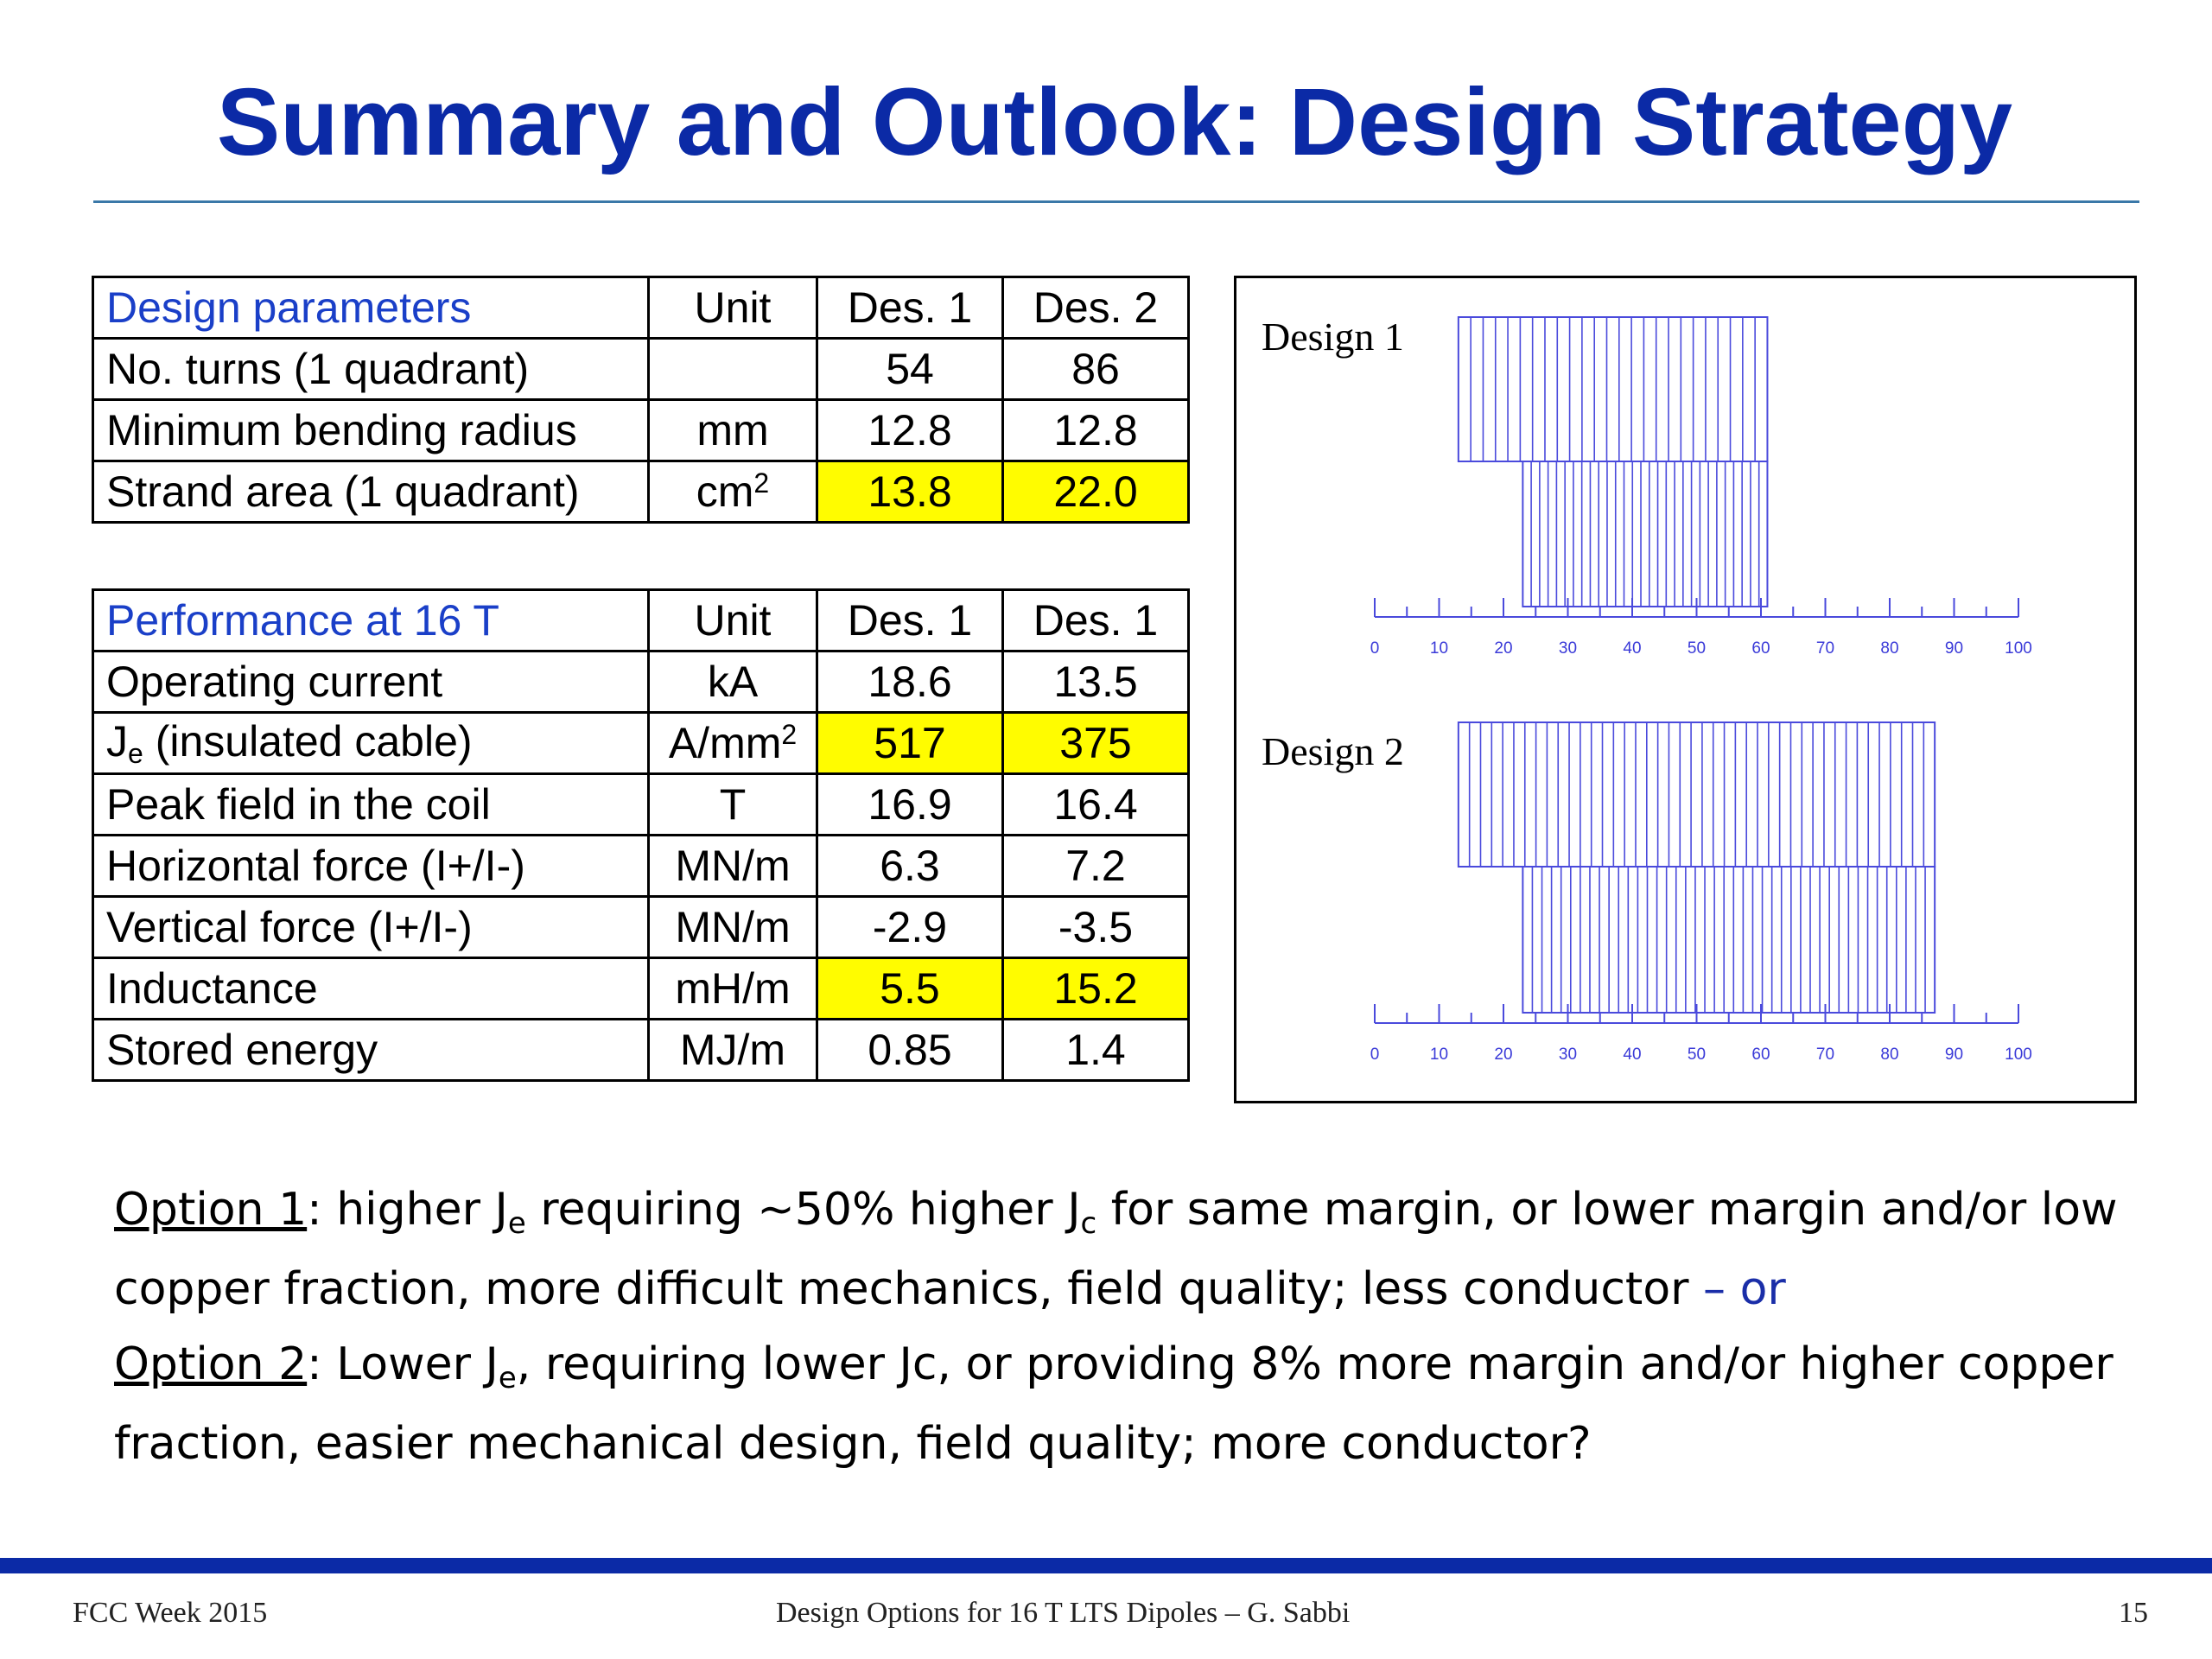  What do you see at coordinates (1333, 751) in the screenshot?
I see `design-2-label: Design 2` at bounding box center [1333, 751].